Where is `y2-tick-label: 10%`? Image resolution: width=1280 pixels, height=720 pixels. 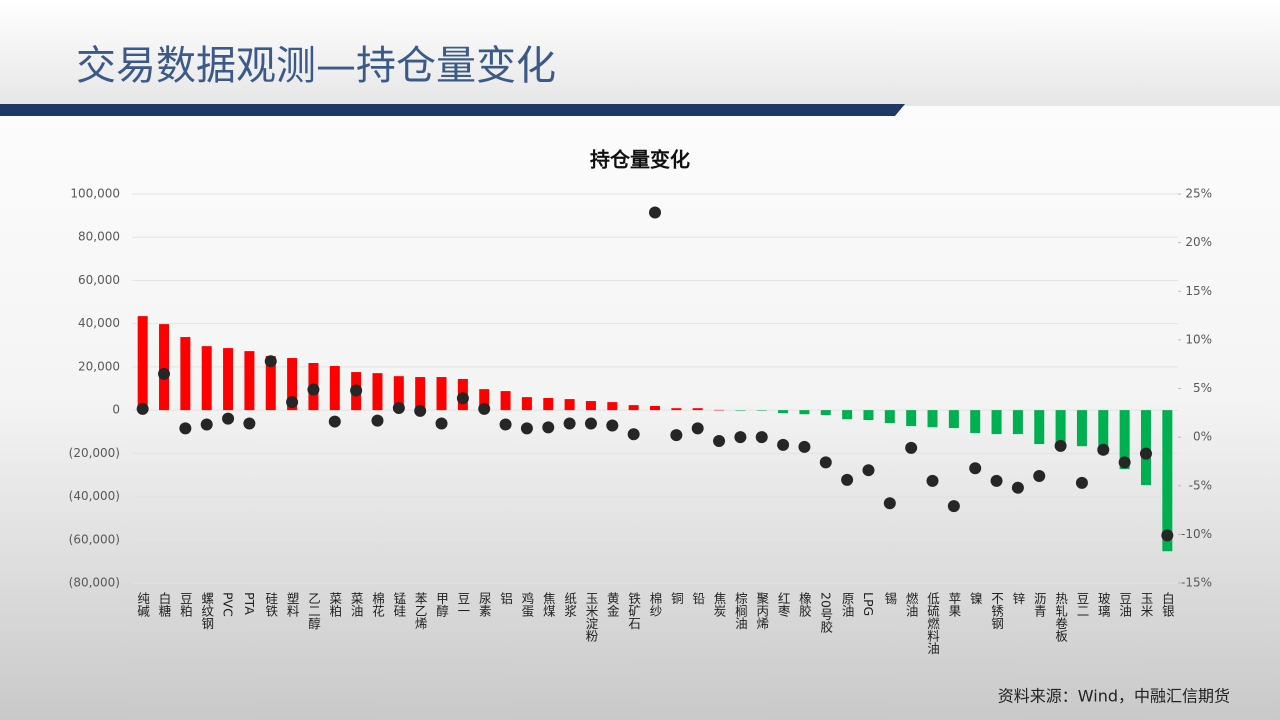 y2-tick-label: 10% is located at coordinates (1198, 339).